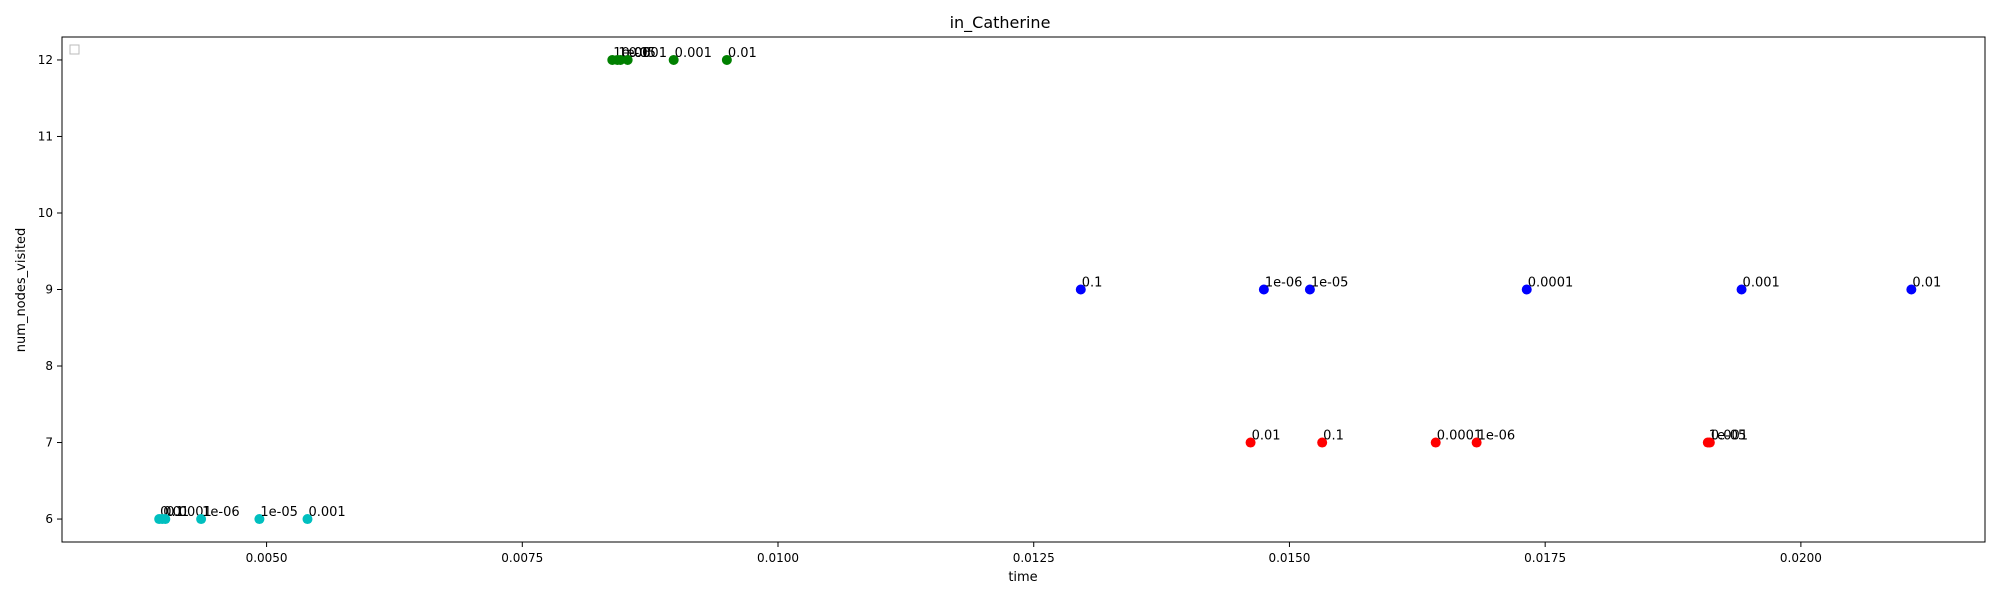 This screenshot has height=600, width=2000. What do you see at coordinates (1801, 558) in the screenshot?
I see `x-tick-label: 0.0200` at bounding box center [1801, 558].